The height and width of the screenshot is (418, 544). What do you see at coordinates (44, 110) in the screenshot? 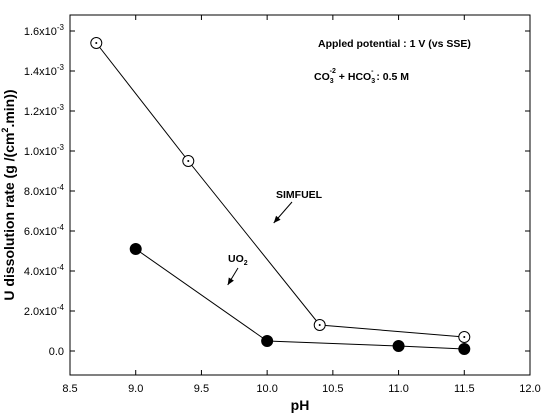
I see `y-tick-label: 1.2x10⁻³` at bounding box center [44, 110].